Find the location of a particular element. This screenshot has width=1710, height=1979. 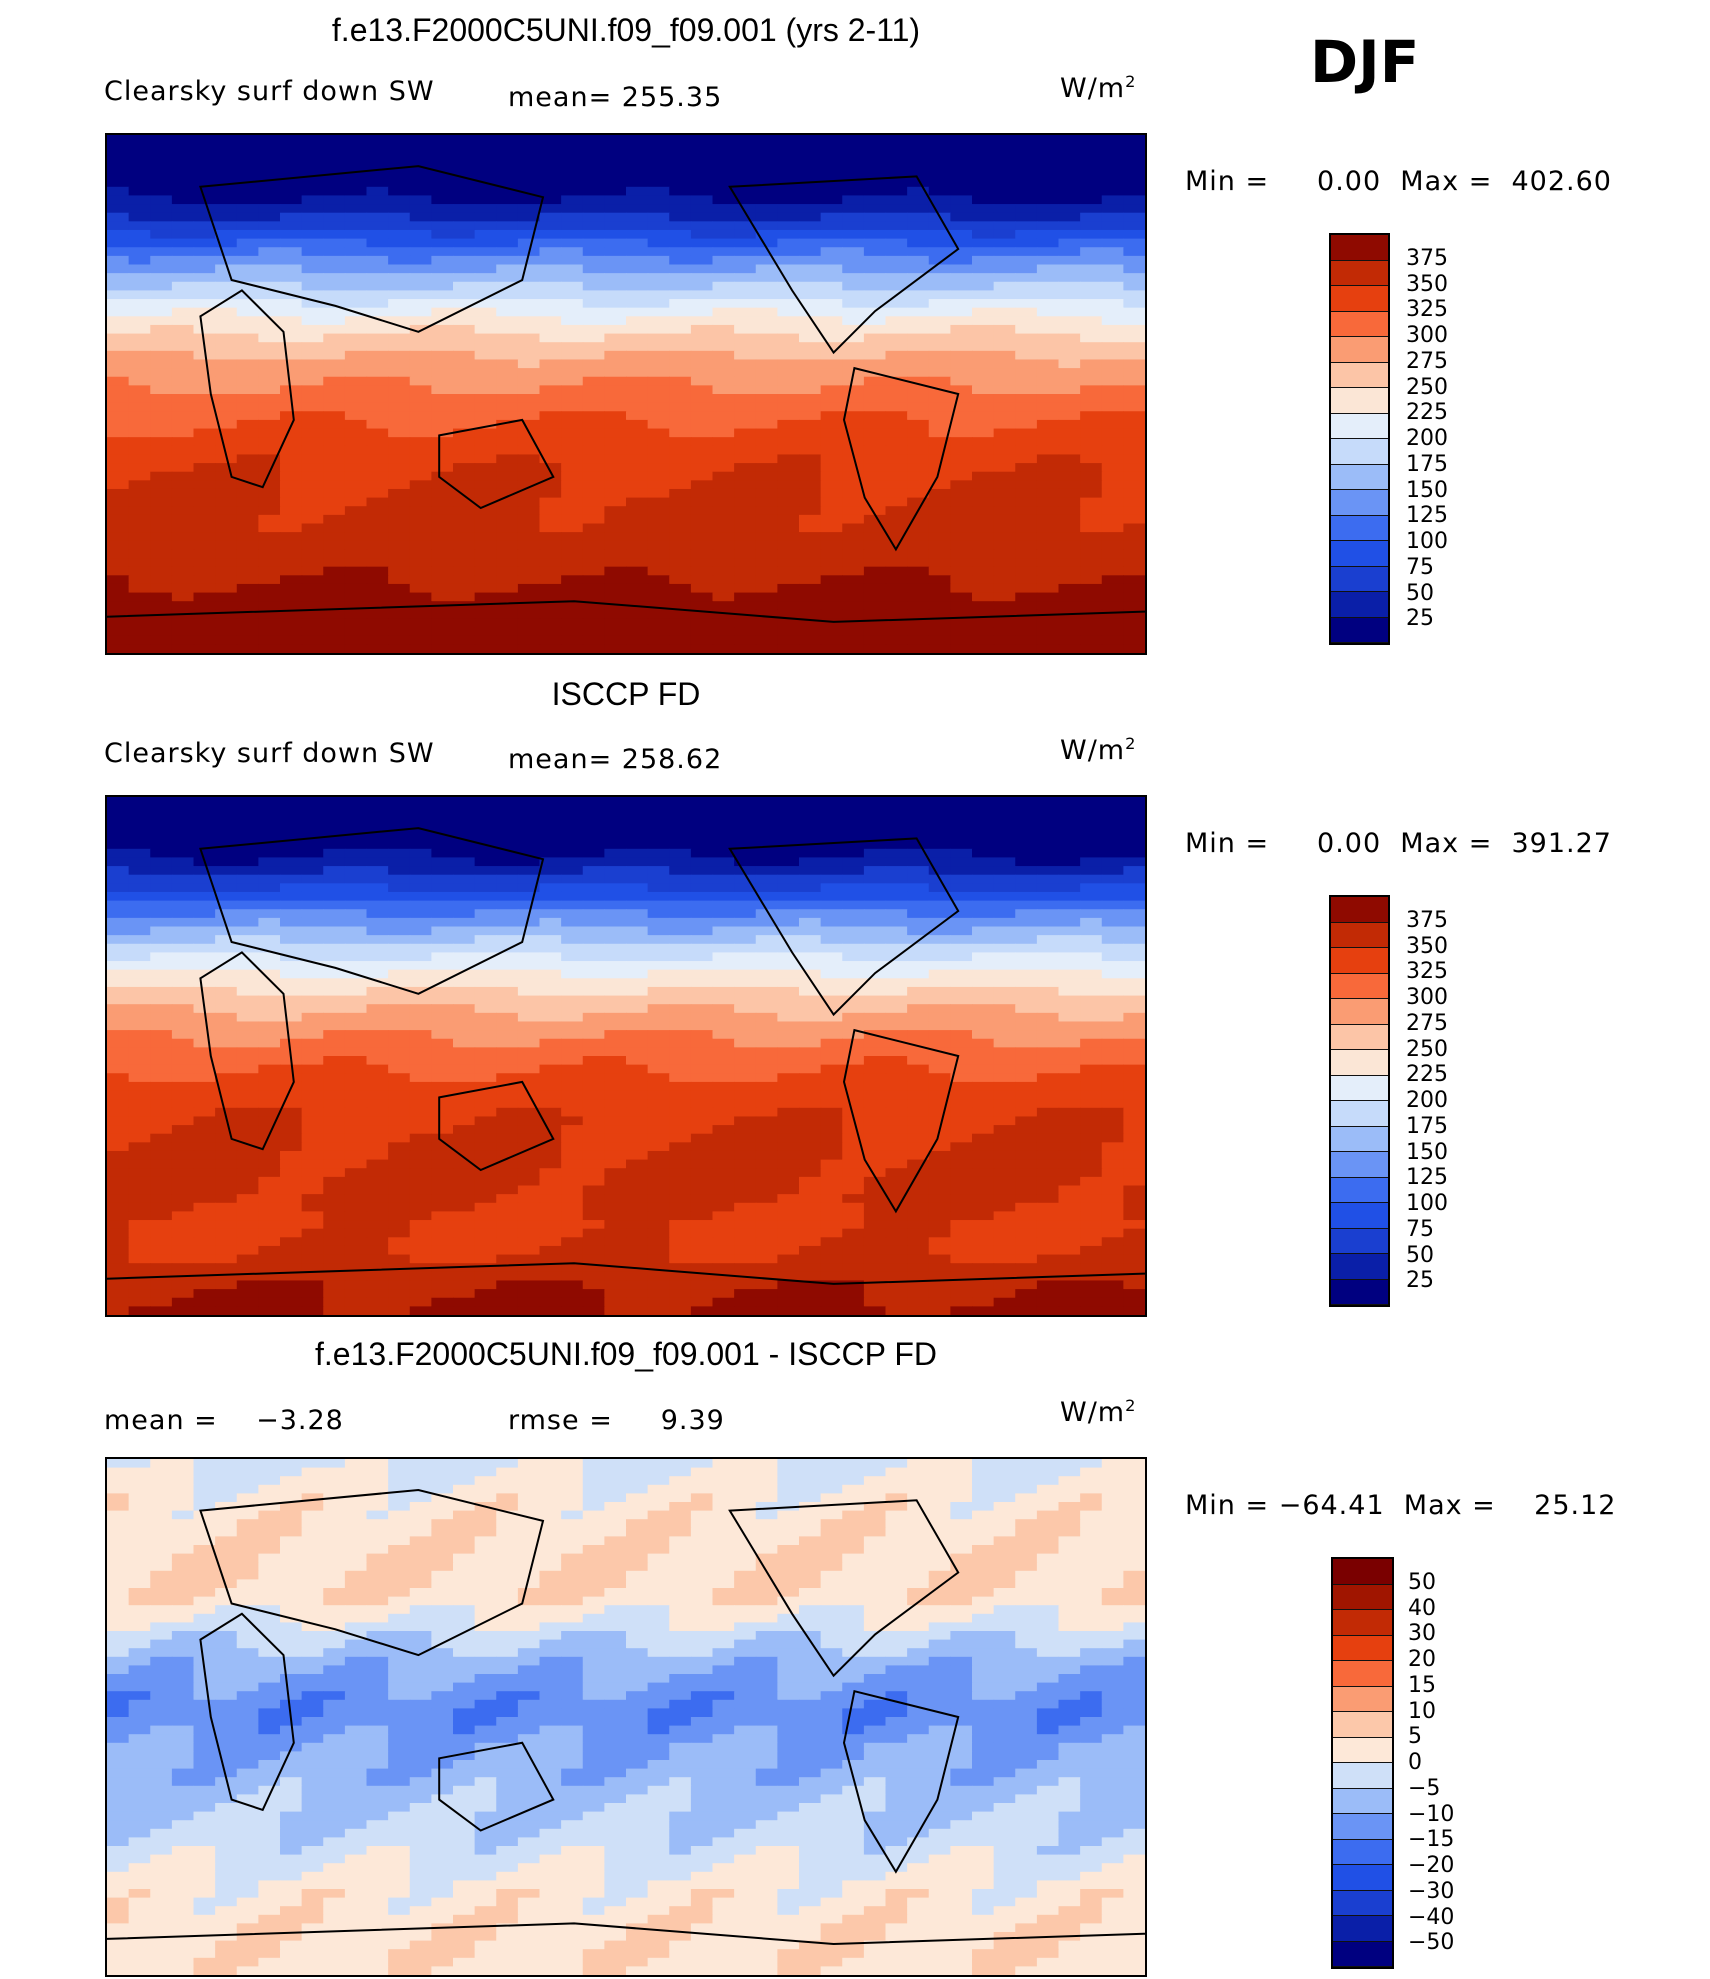

panel-1-units: W/m2 is located at coordinates (1098, 88).